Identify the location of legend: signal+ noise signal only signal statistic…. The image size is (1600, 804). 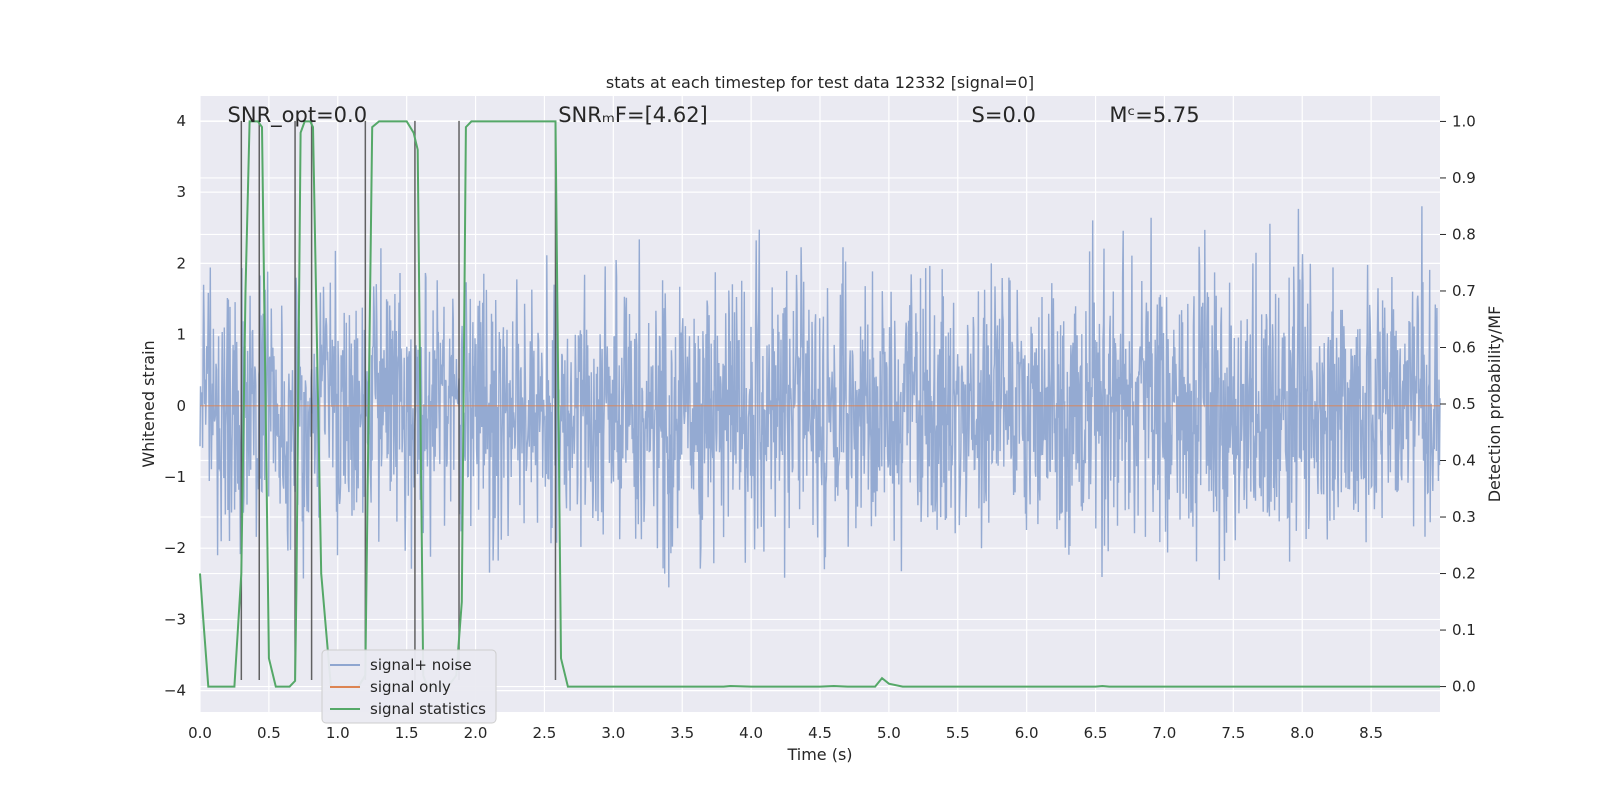
(409, 686).